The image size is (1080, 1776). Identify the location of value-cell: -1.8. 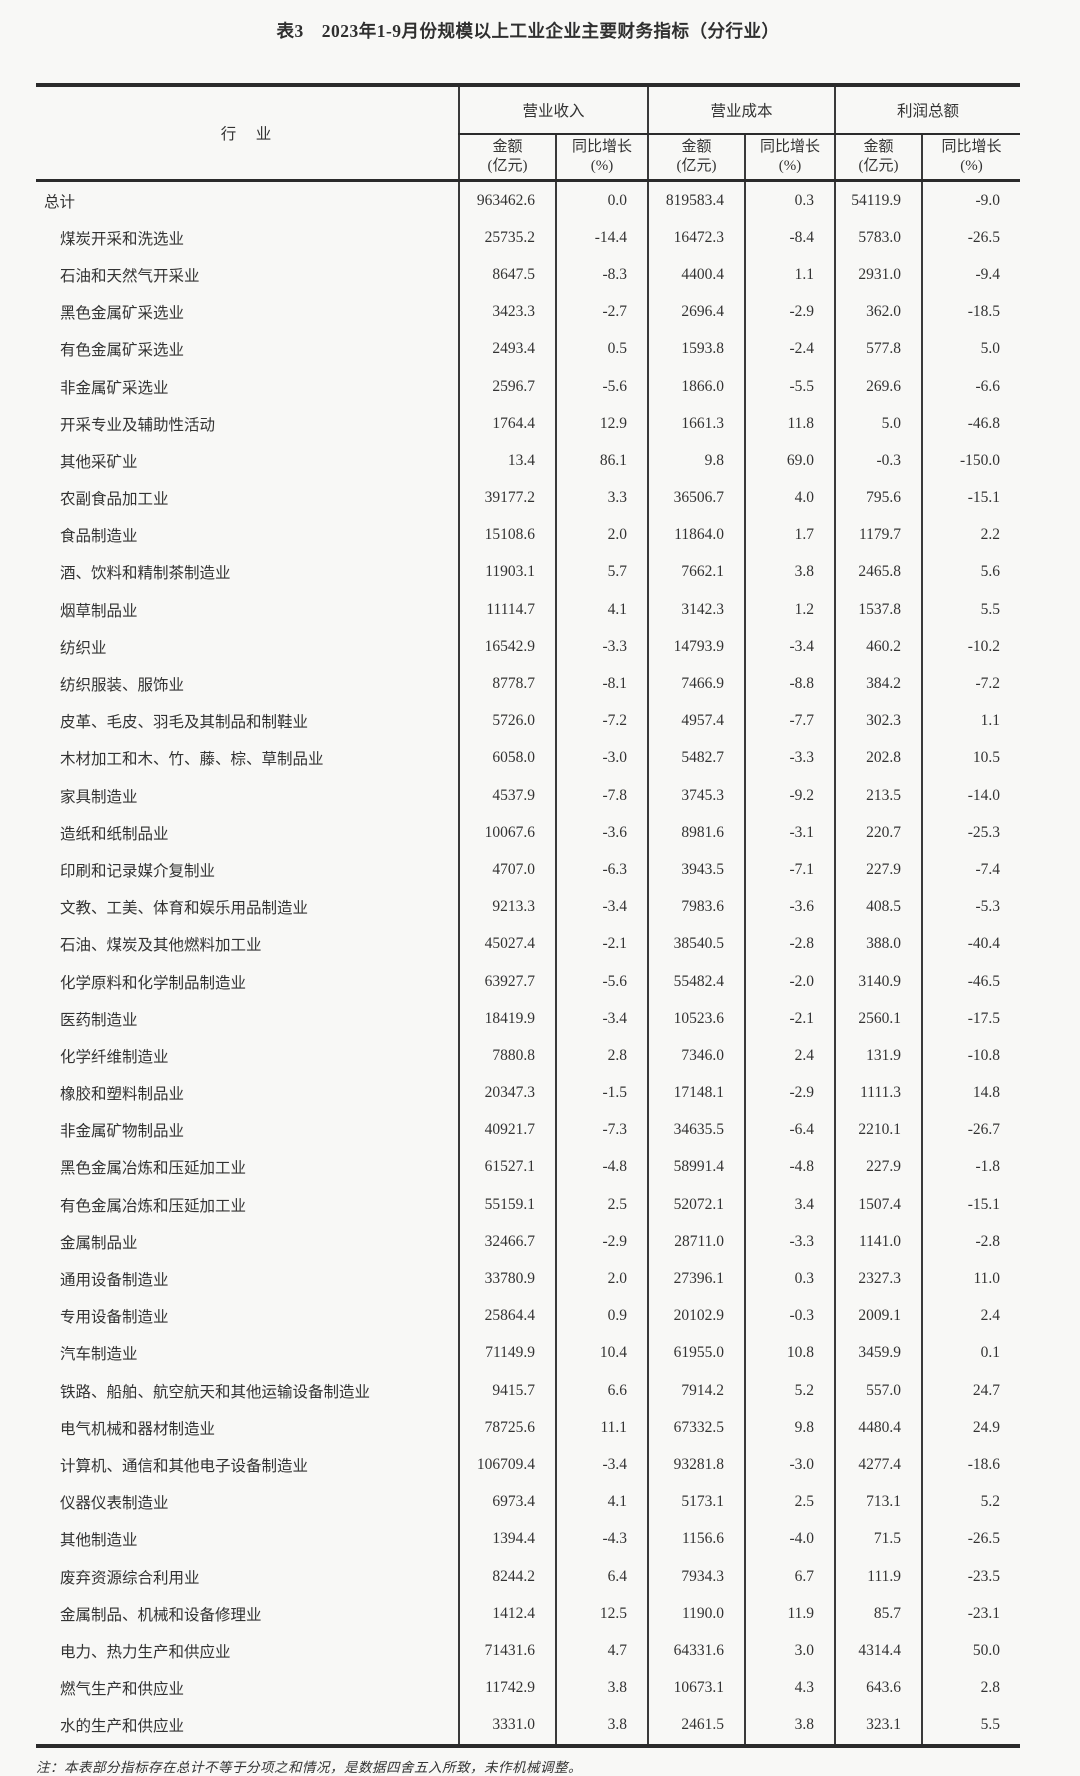
(971, 1167).